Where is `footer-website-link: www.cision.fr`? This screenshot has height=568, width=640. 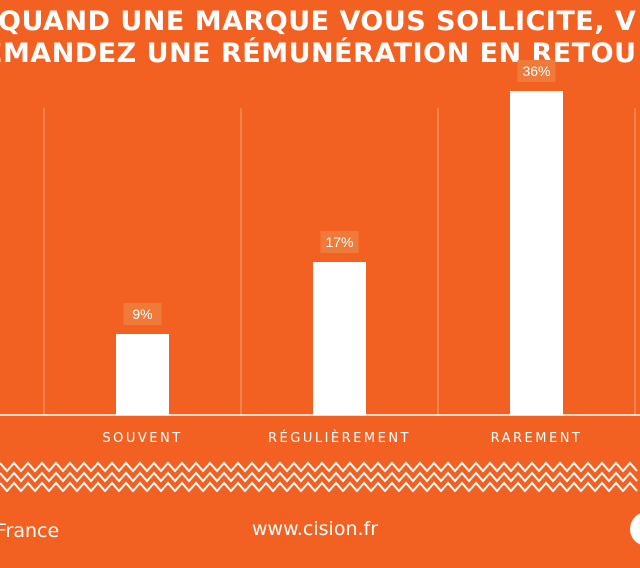 footer-website-link: www.cision.fr is located at coordinates (315, 529).